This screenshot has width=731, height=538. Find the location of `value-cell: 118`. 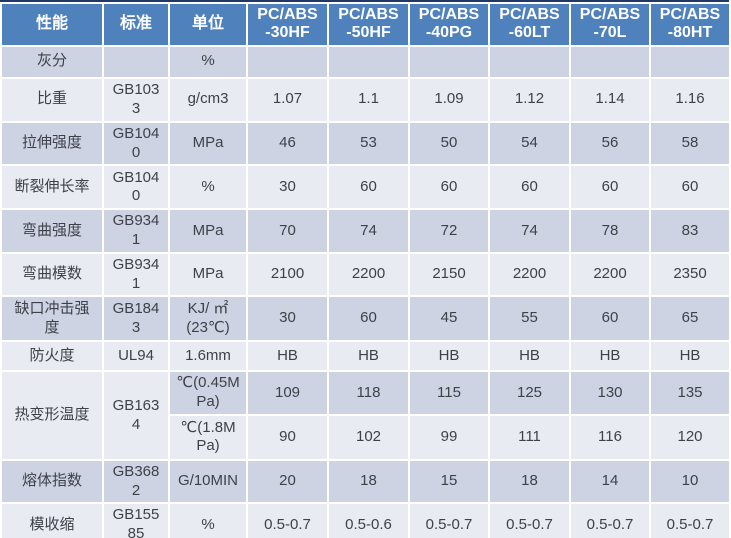

value-cell: 118 is located at coordinates (368, 393).